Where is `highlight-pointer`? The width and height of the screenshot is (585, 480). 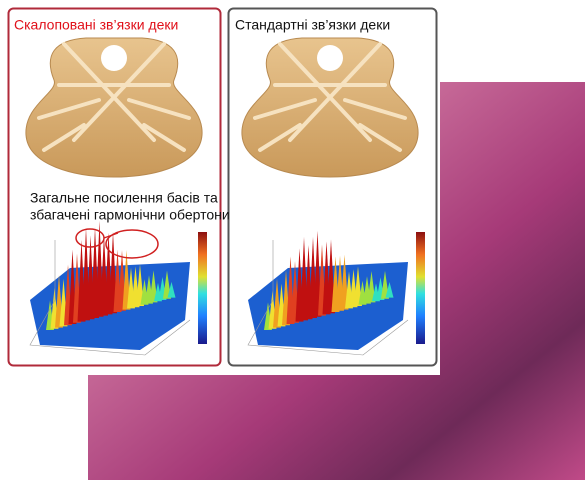
highlight-pointer is located at coordinates (111, 235).